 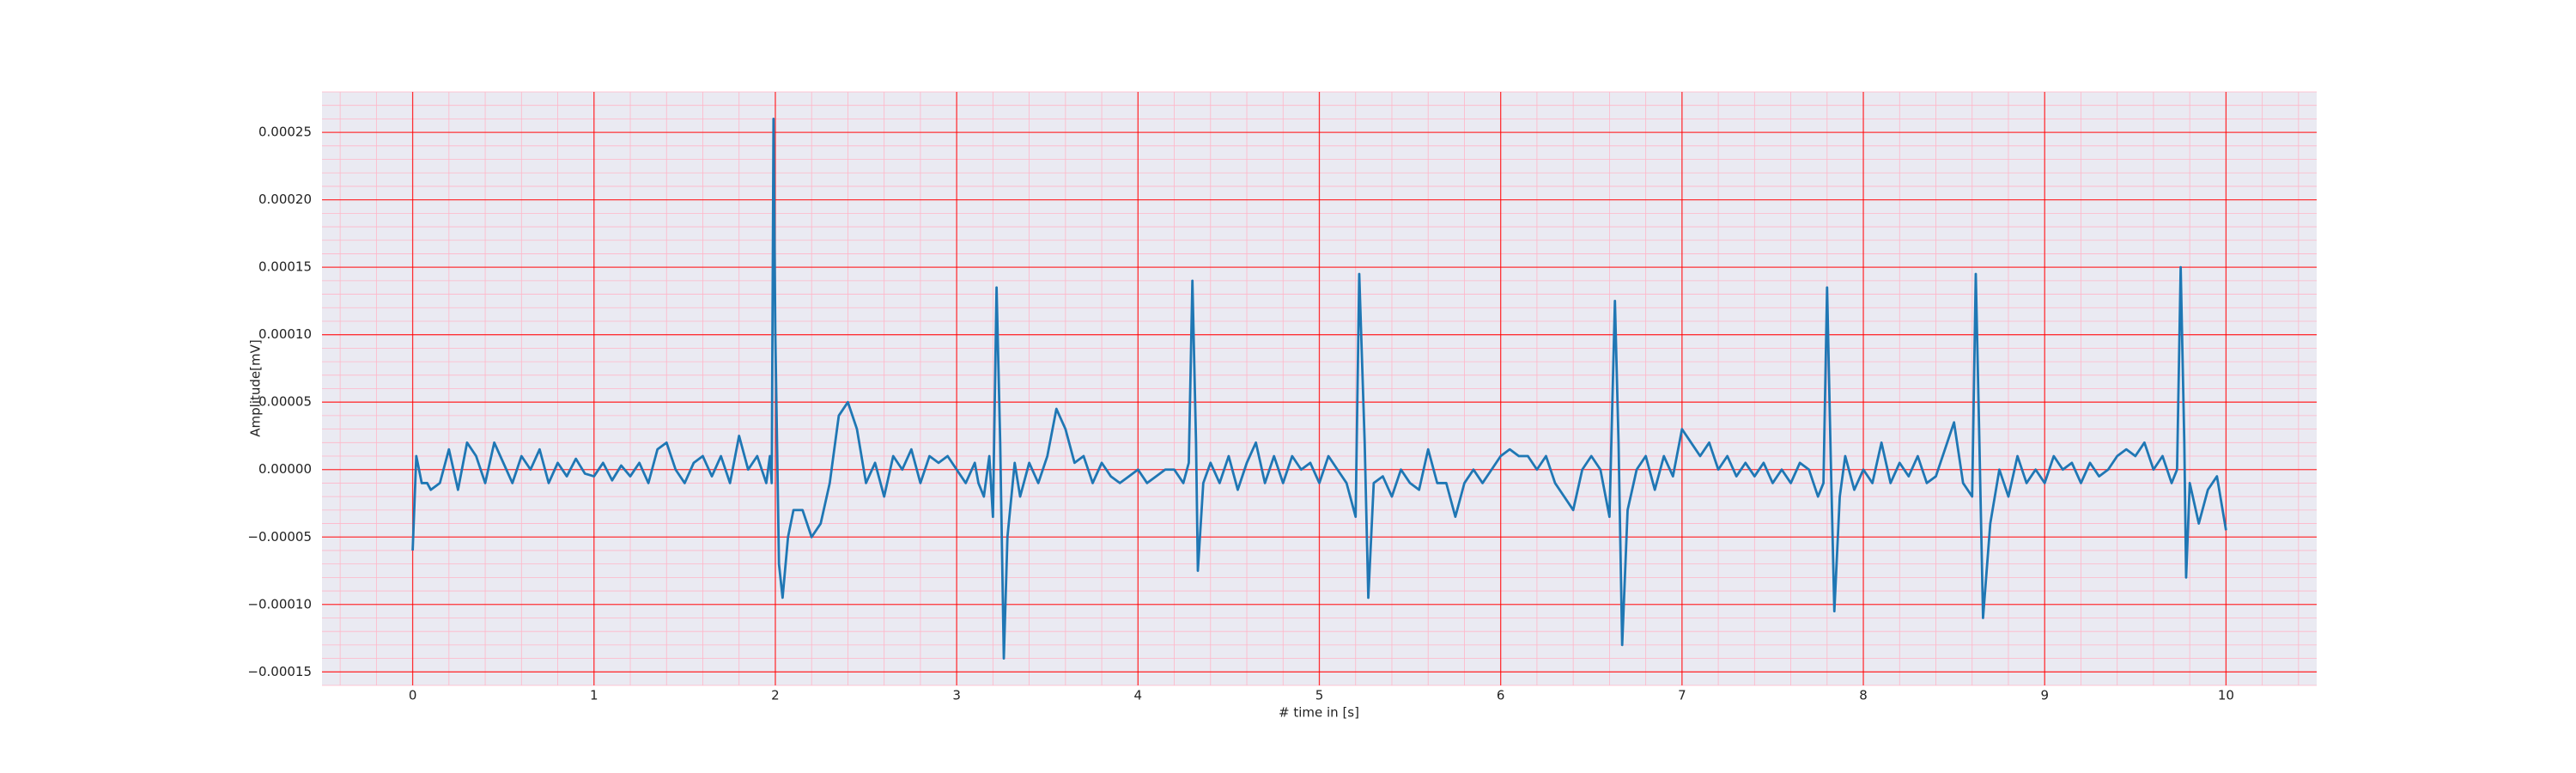 I want to click on y-axis-label: Amplitude[mV], so click(x=256, y=387).